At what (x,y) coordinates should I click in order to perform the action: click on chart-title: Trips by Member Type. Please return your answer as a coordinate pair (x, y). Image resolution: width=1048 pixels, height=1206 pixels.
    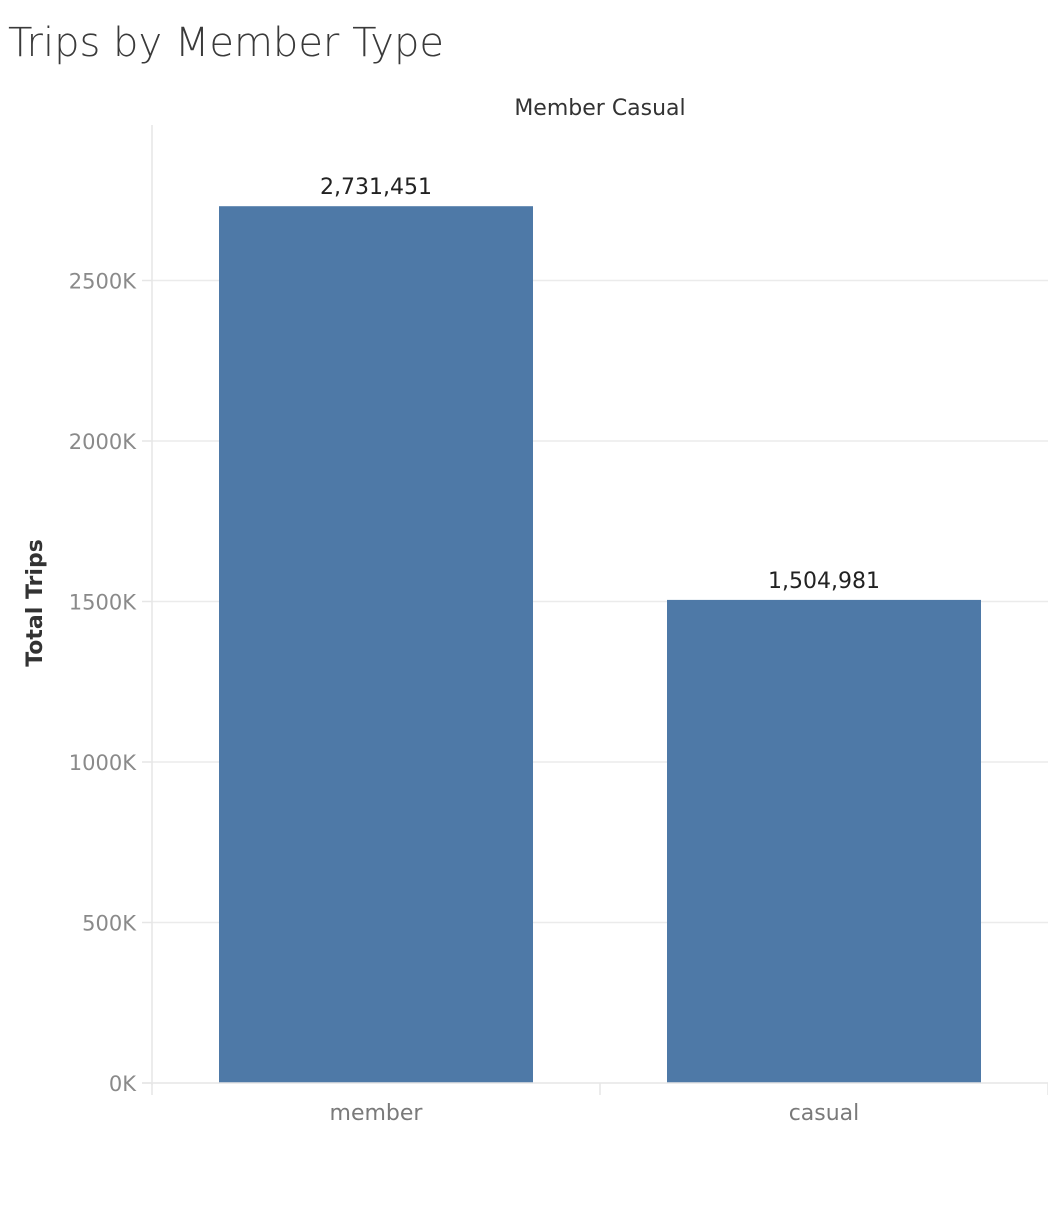
    Looking at the image, I should click on (226, 43).